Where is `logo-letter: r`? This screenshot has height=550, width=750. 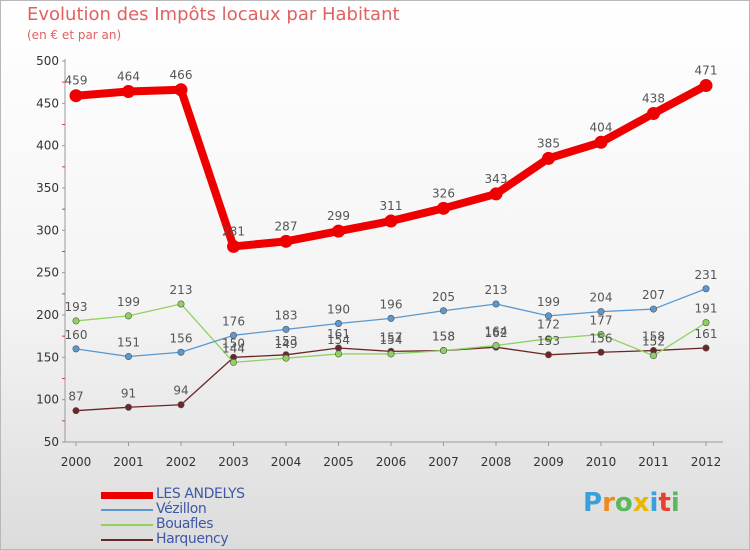
logo-letter: r is located at coordinates (608, 503).